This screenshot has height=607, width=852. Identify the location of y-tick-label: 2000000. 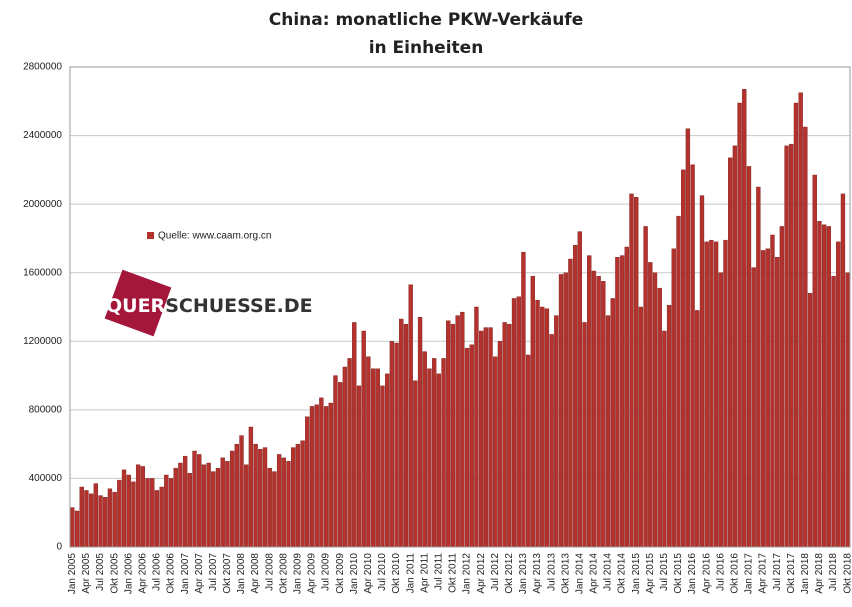
(42, 204).